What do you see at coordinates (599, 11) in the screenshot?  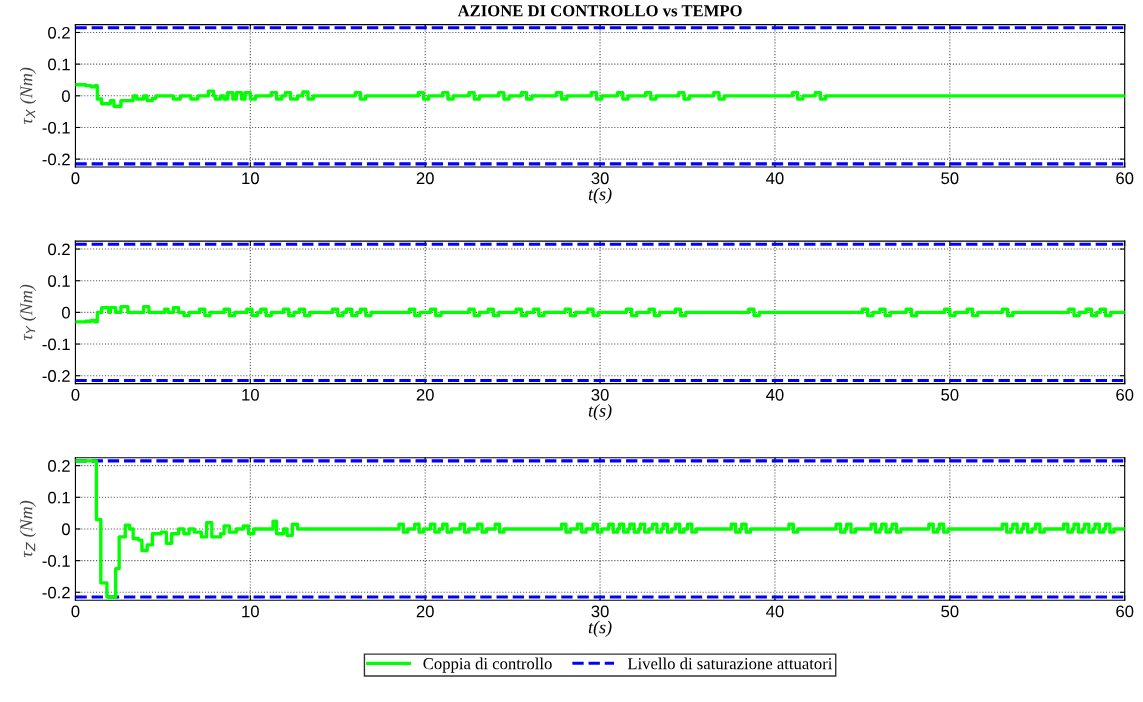 I see `chart-title: AZIONE DI CONTROLLO vs TEMPO` at bounding box center [599, 11].